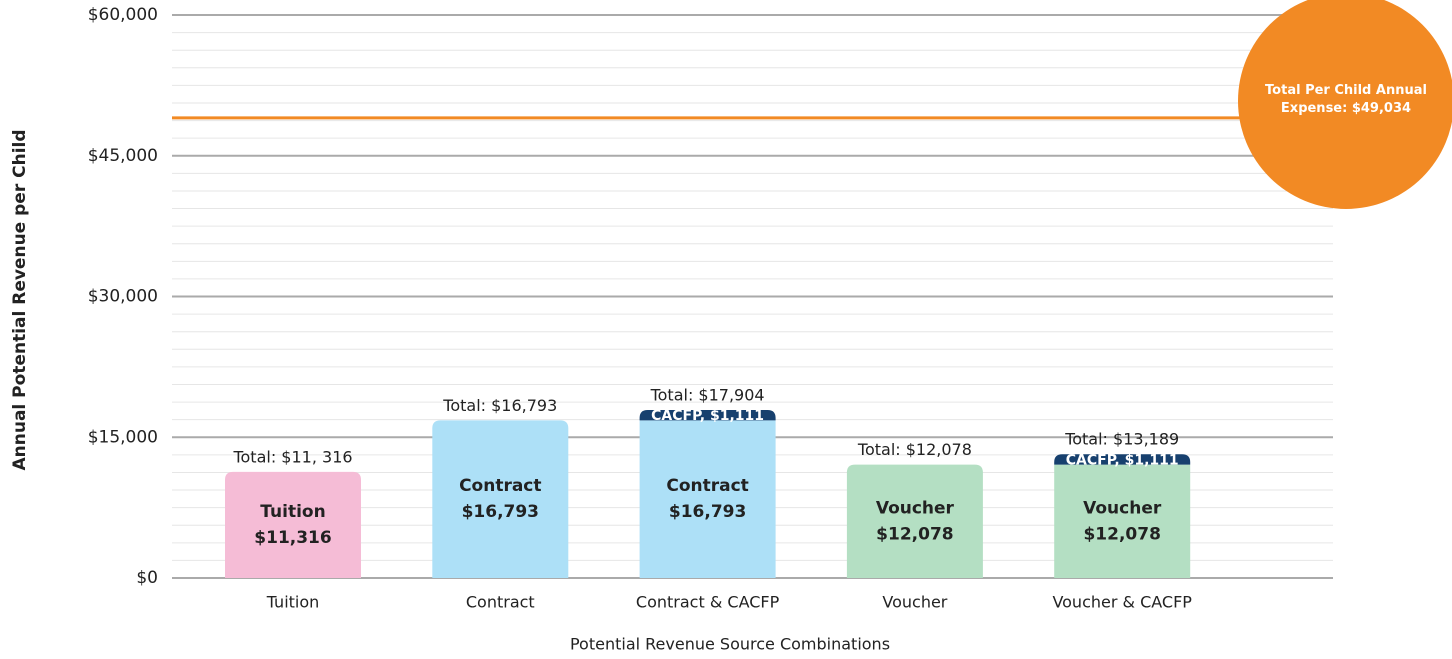 The image size is (1452, 659). Describe the element at coordinates (708, 602) in the screenshot. I see `x-tick-label: Contract & CACFP` at that location.